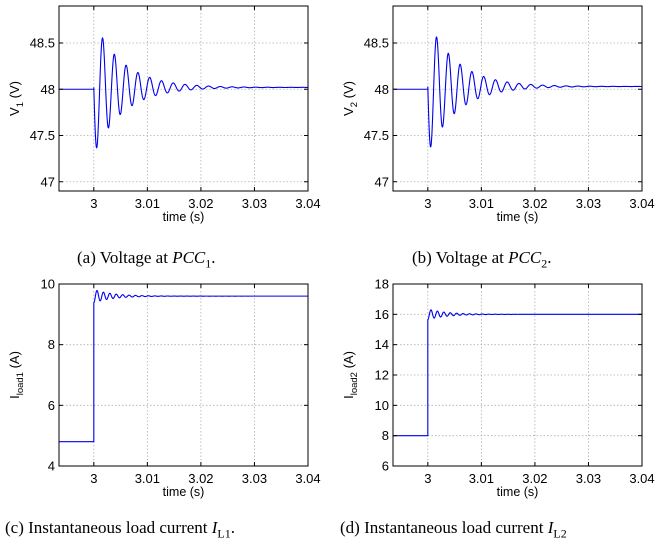 This screenshot has height=548, width=657. What do you see at coordinates (382, 284) in the screenshot?
I see `y-tick-label: 18` at bounding box center [382, 284].